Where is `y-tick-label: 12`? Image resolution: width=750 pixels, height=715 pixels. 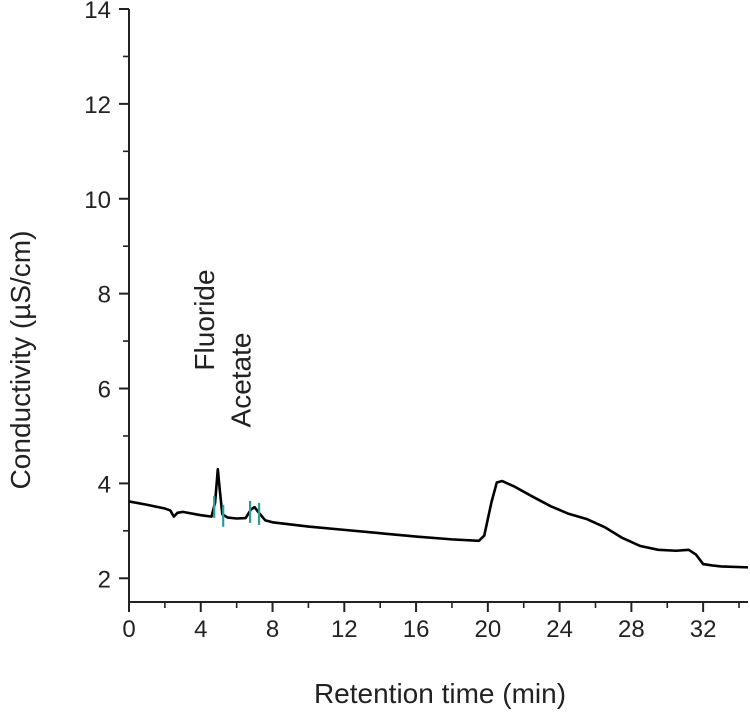
y-tick-label: 12 is located at coordinates (97, 105).